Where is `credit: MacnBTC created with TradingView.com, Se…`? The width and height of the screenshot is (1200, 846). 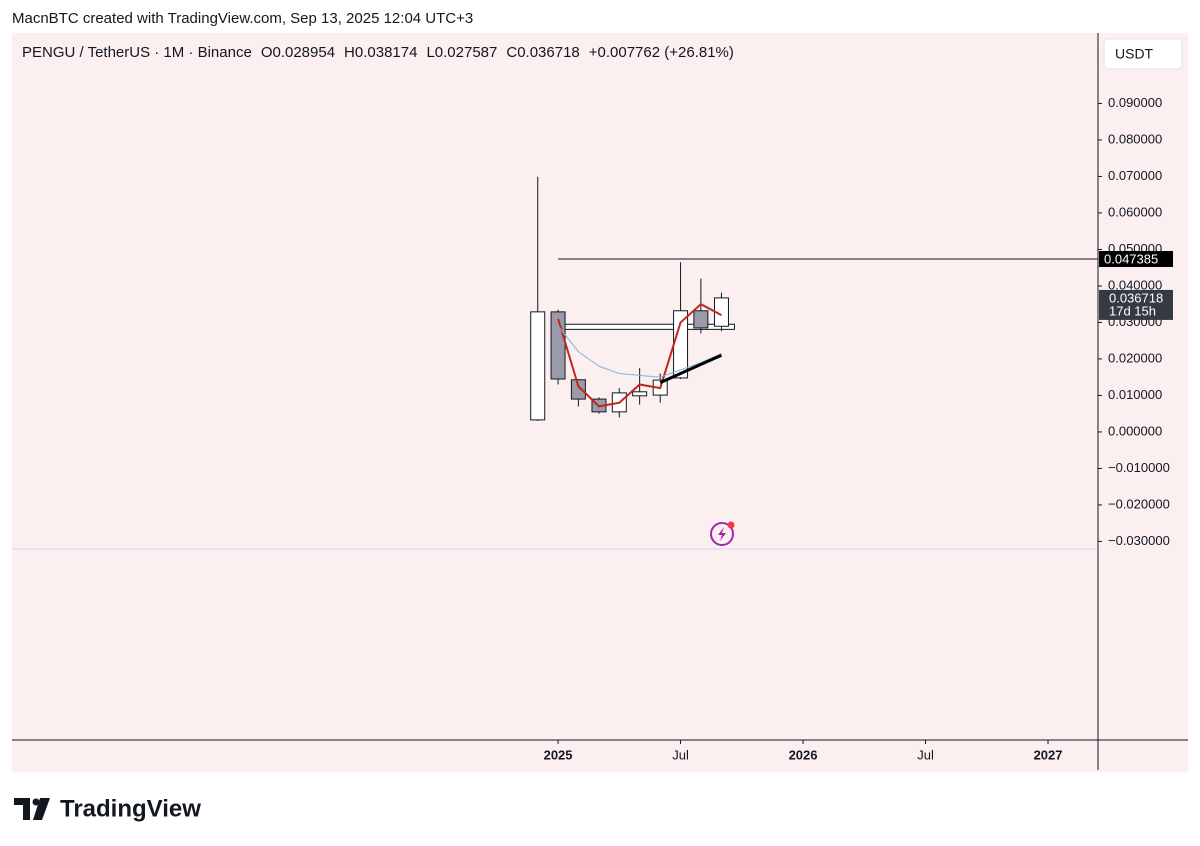 credit: MacnBTC created with TradingView.com, Se… is located at coordinates (242, 18).